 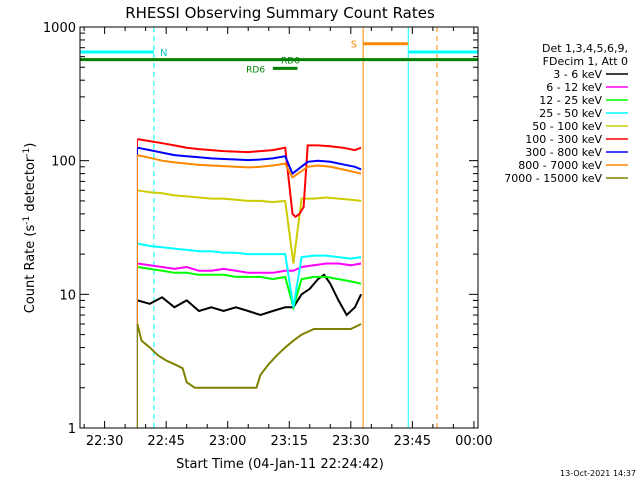 I want to click on timestamp: 13-Oct-2021 14:37, so click(x=598, y=473).